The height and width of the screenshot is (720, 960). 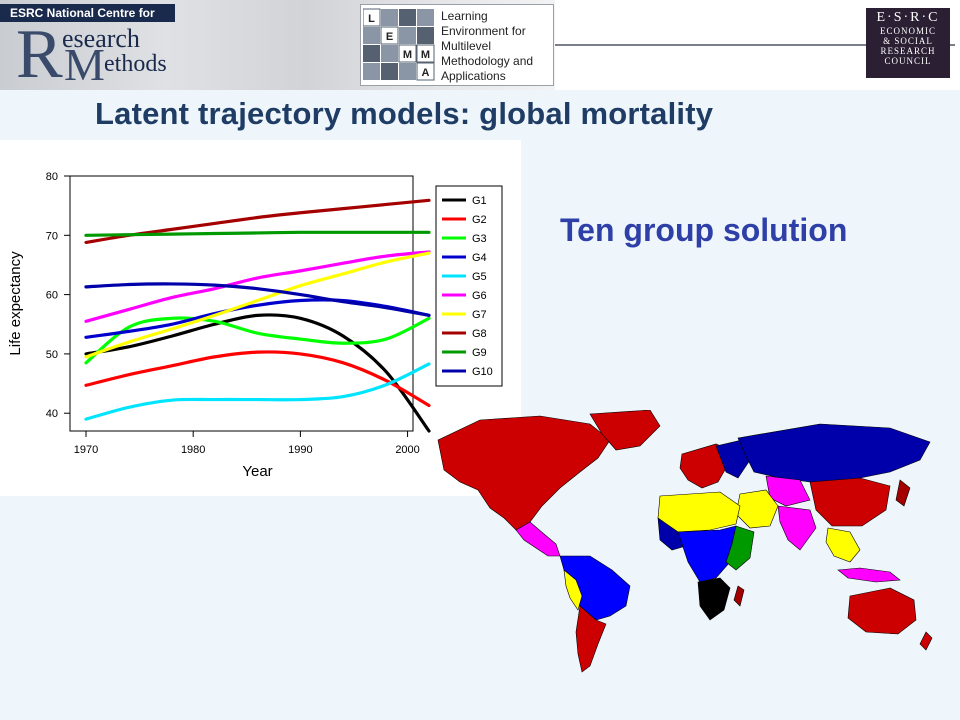 What do you see at coordinates (257, 471) in the screenshot?
I see `x-axis-label: Year` at bounding box center [257, 471].